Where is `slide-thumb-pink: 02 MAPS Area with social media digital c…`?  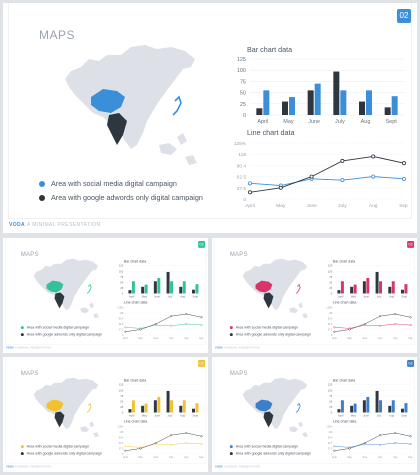 slide-thumb-pink: 02 MAPS Area with social media digital c… is located at coordinates (314, 295).